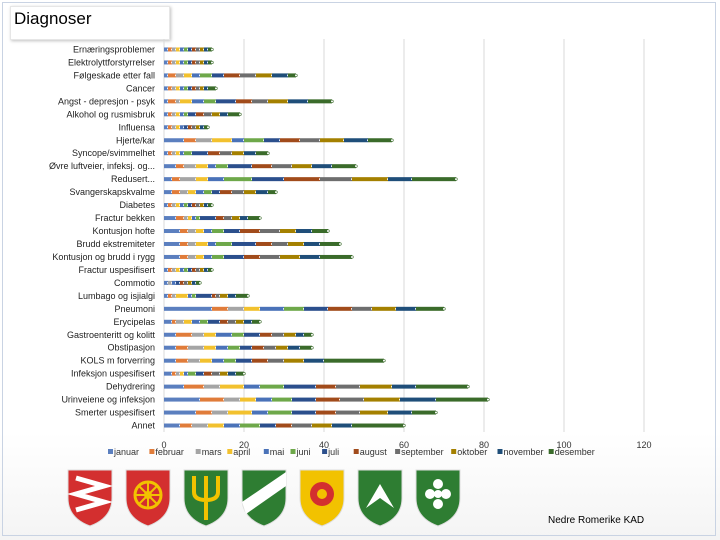 The image size is (720, 540). What do you see at coordinates (125, 218) in the screenshot?
I see `category-label: Fractur bekken` at bounding box center [125, 218].